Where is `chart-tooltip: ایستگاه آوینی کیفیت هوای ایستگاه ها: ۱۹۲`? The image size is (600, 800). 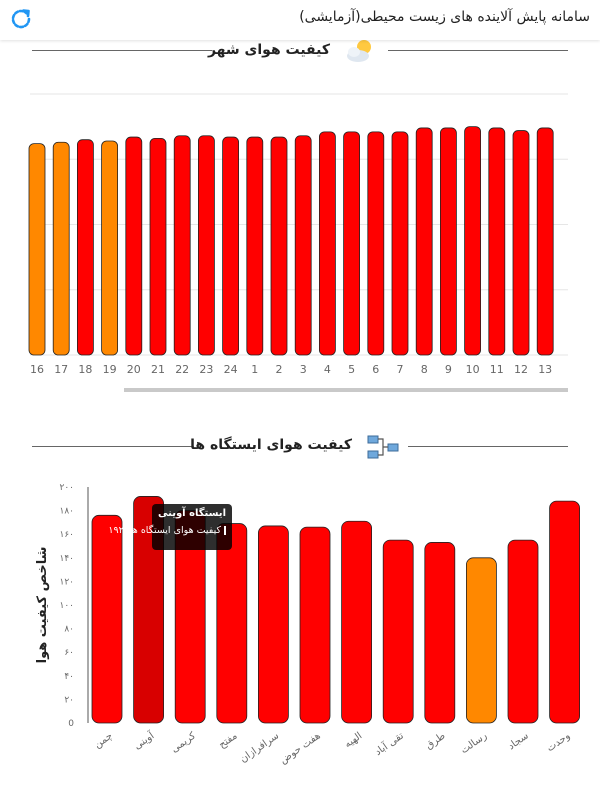 chart-tooltip: ایستگاه آوینی کیفیت هوای ایستگاه ها: ۱۹۲ is located at coordinates (170, 527).